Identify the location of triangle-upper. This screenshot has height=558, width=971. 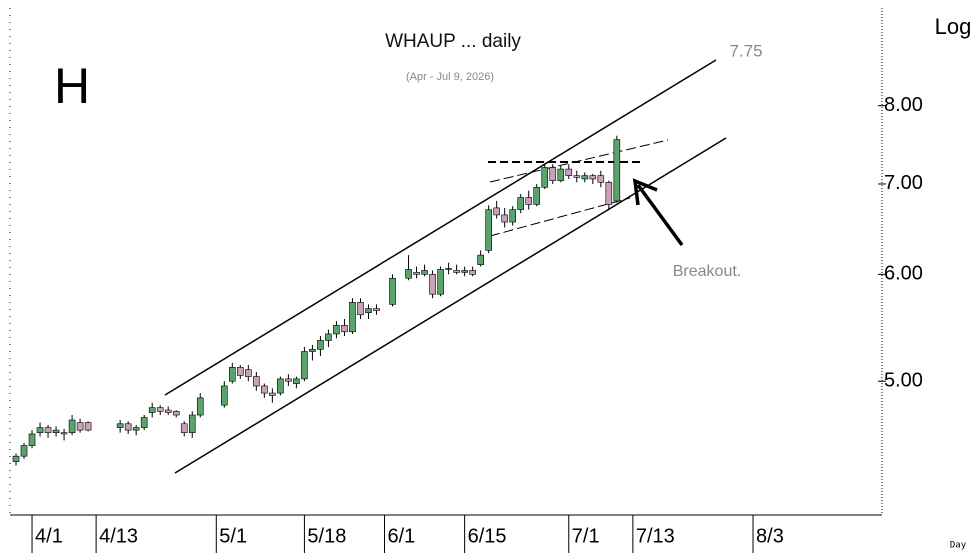
(579, 161).